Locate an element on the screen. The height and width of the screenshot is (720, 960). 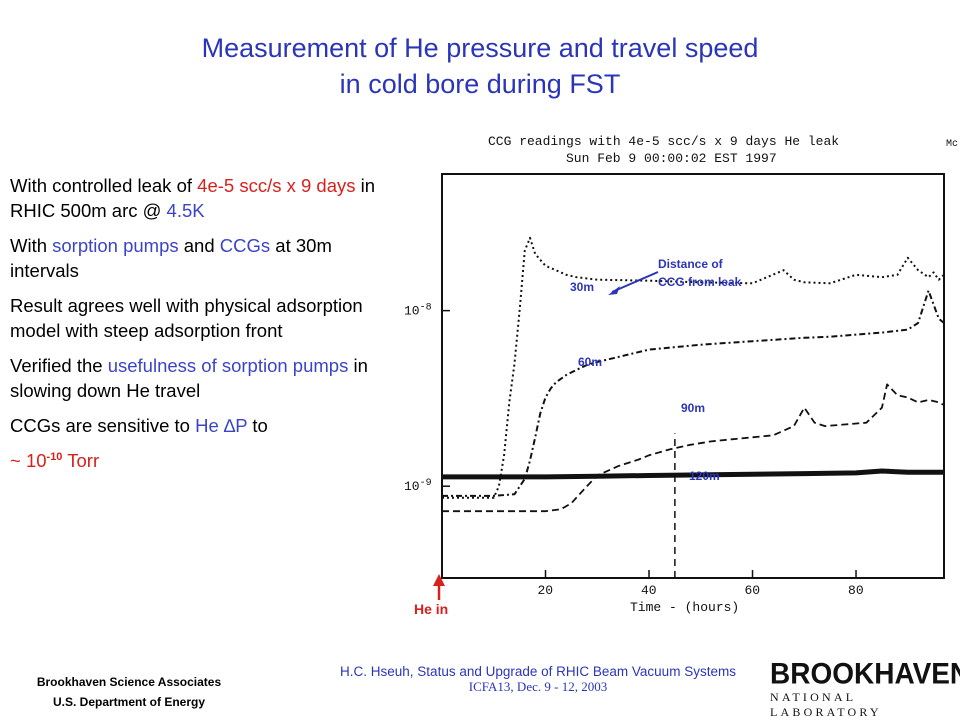
he-in-label: He in is located at coordinates (431, 609).